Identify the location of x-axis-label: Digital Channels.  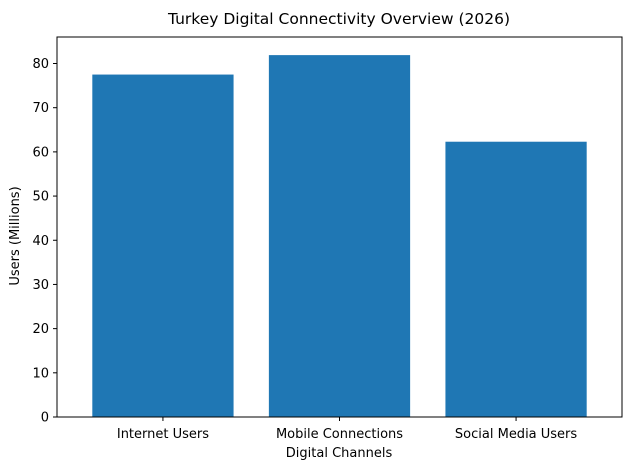
(339, 453).